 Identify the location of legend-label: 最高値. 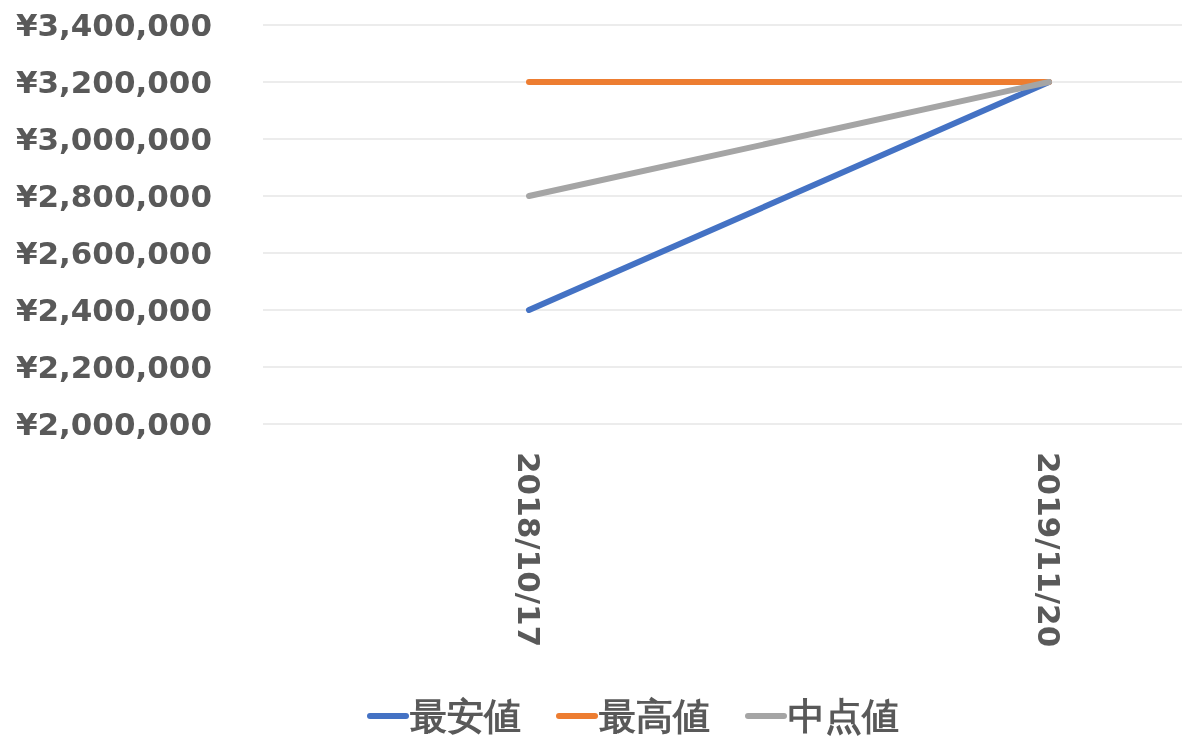
(654, 716).